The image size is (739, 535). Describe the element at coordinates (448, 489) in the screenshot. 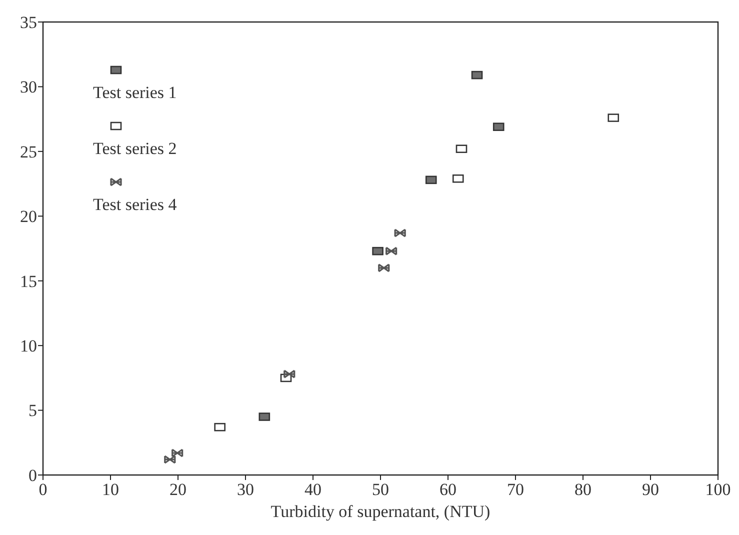

I see `x-tick-label: 60` at that location.